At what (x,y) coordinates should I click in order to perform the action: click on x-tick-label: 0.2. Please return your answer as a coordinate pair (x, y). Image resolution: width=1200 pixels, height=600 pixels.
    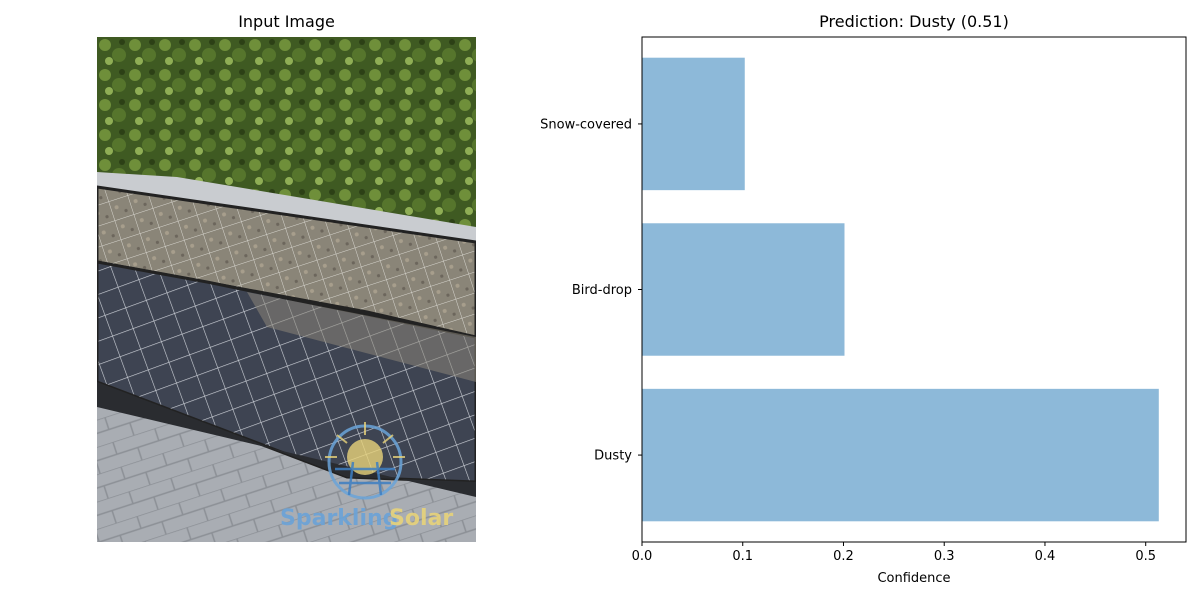
    Looking at the image, I should click on (843, 556).